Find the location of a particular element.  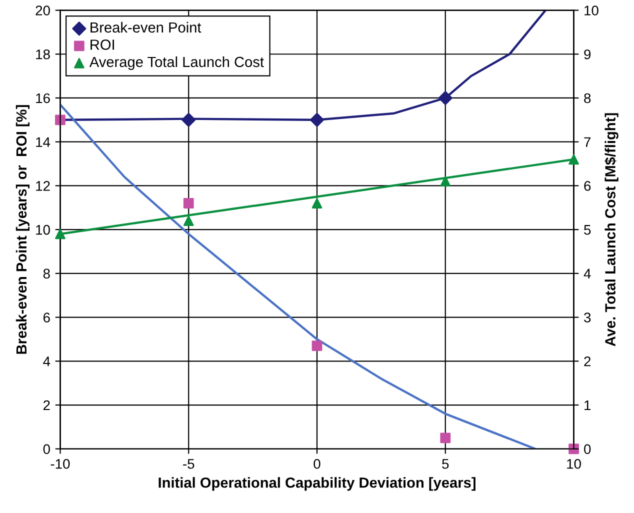

y-tick-label: 20 is located at coordinates (43, 11).